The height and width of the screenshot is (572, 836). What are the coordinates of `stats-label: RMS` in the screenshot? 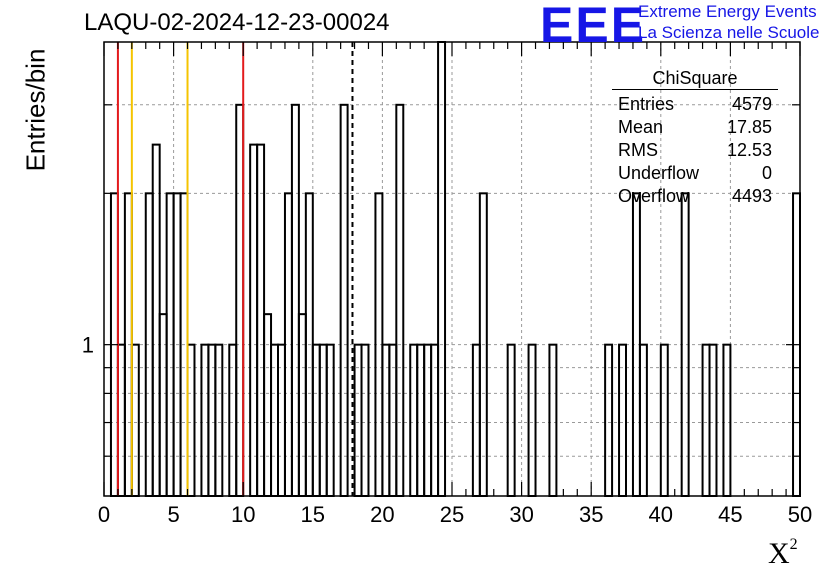 It's located at (638, 150).